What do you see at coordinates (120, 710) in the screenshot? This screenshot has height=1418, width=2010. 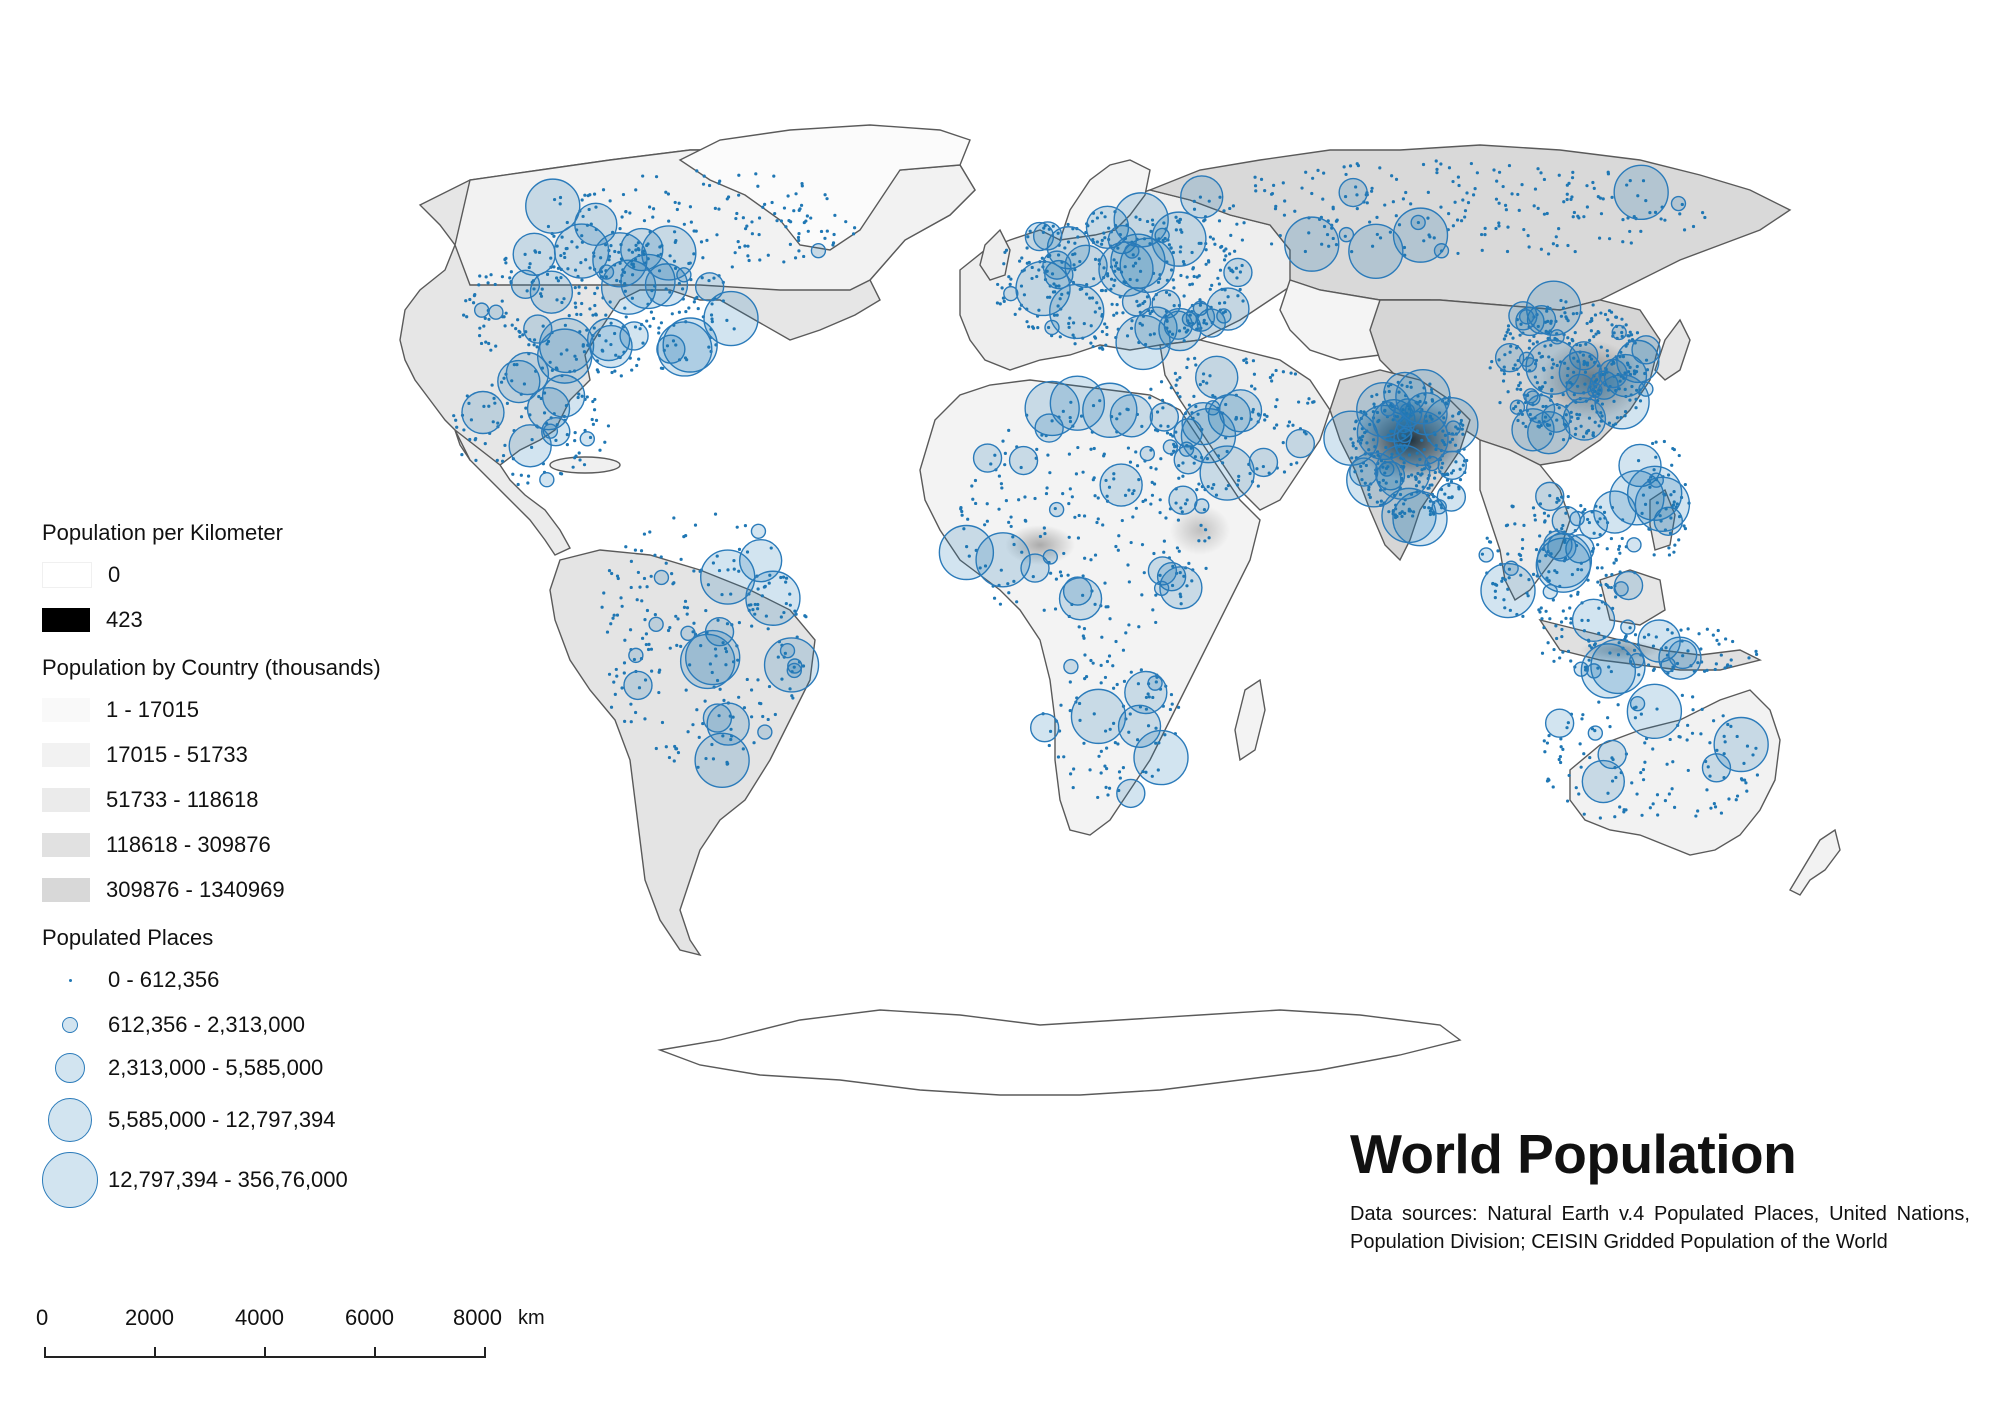 I see `country-legend-item-0: 1 - 17015` at bounding box center [120, 710].